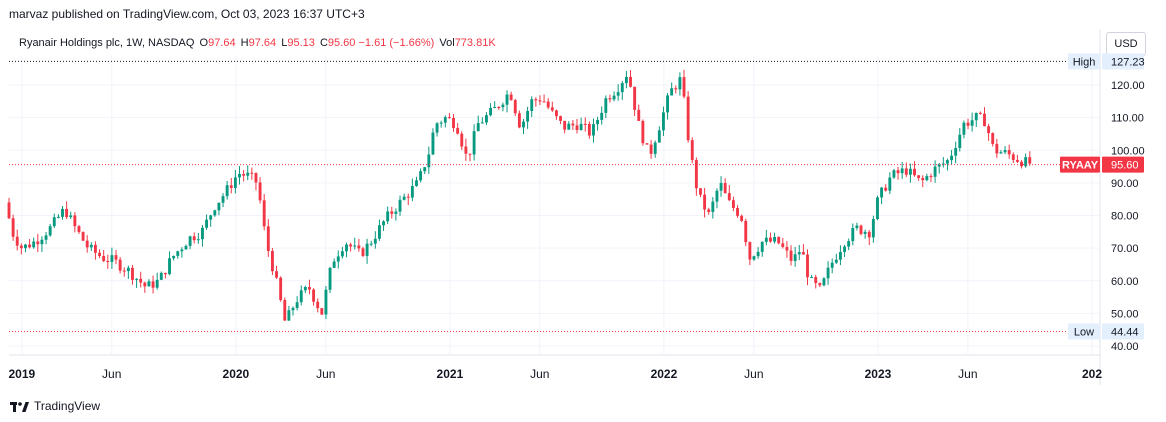 The height and width of the screenshot is (422, 1166). Describe the element at coordinates (1125, 333) in the screenshot. I see `low-value-label: 44.44` at that location.